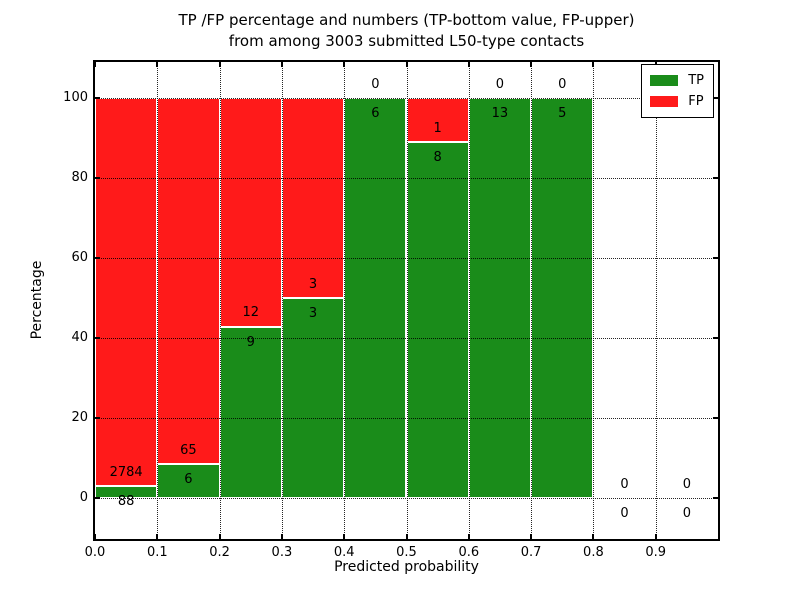 The height and width of the screenshot is (600, 800). What do you see at coordinates (79, 177) in the screenshot?
I see `y-tick-label: 80` at bounding box center [79, 177].